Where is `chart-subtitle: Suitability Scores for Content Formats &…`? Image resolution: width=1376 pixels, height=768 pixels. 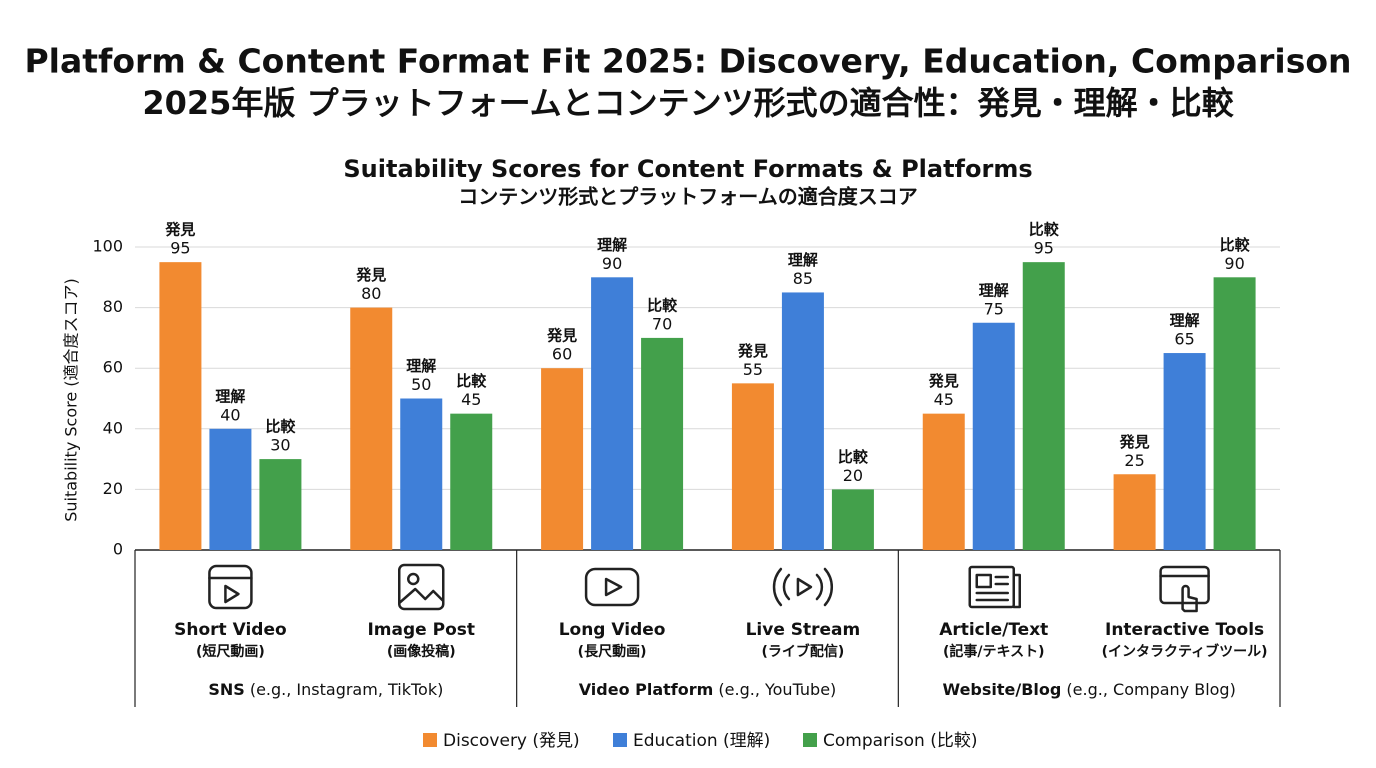 chart-subtitle: Suitability Scores for Content Formats &… is located at coordinates (687, 169).